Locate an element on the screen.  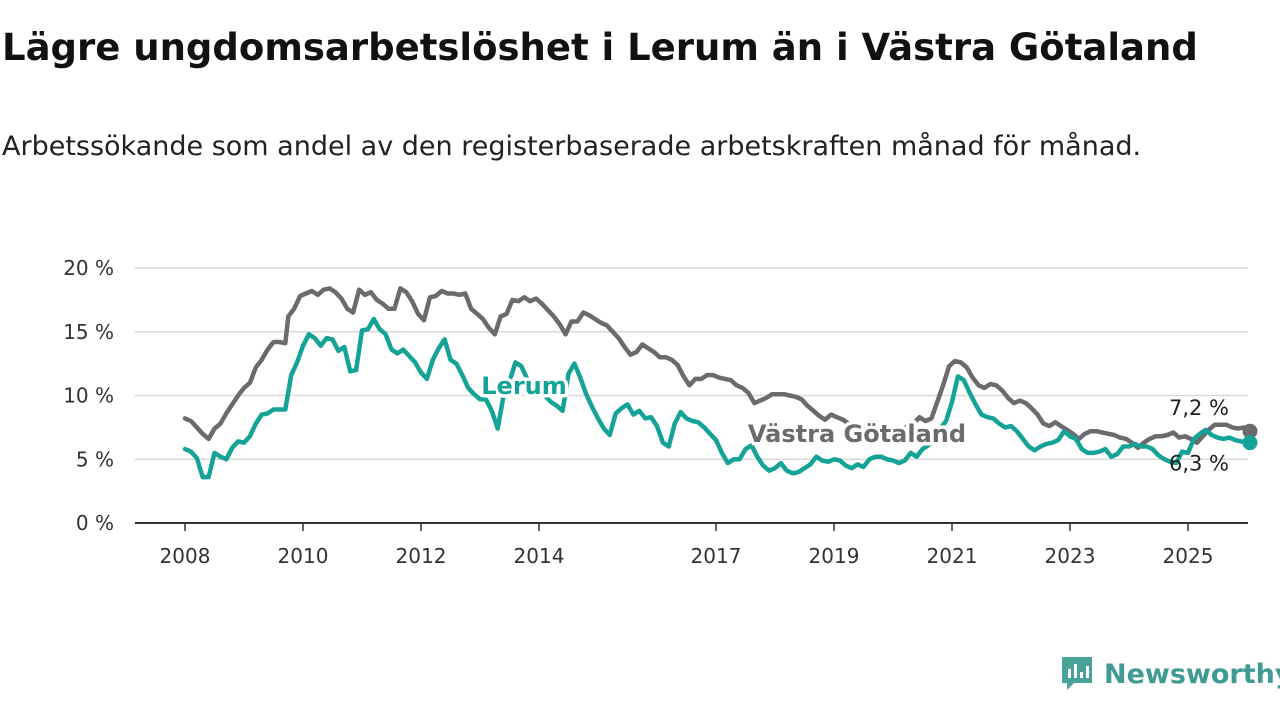
x-tick-label: 2021 is located at coordinates (952, 556).